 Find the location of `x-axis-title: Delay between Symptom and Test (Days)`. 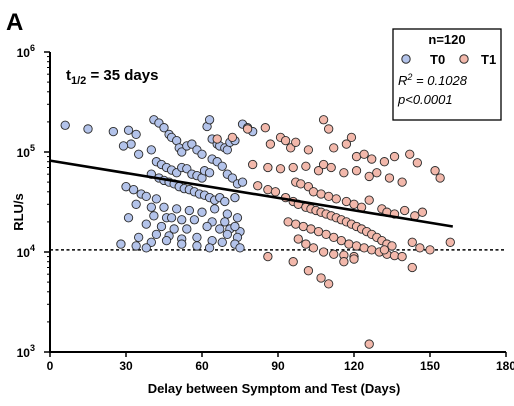

x-axis-title: Delay between Symptom and Test (Days) is located at coordinates (274, 388).